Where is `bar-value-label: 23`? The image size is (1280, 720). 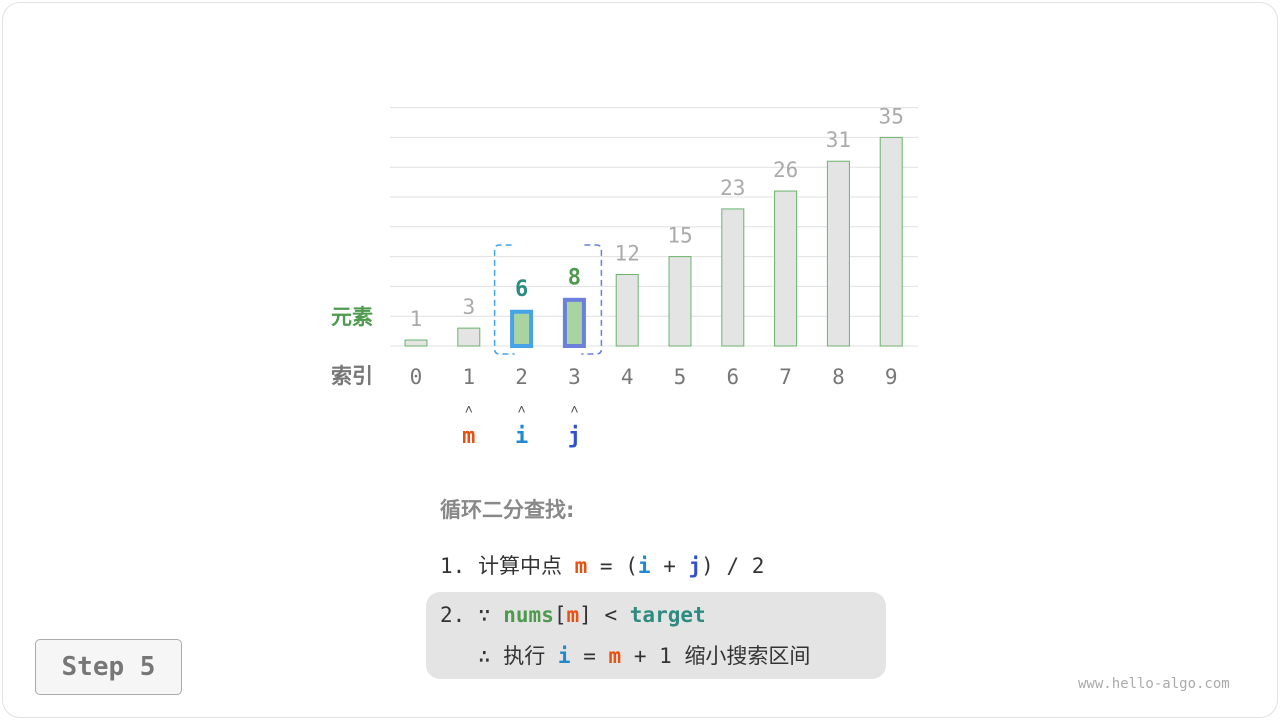
bar-value-label: 23 is located at coordinates (732, 188).